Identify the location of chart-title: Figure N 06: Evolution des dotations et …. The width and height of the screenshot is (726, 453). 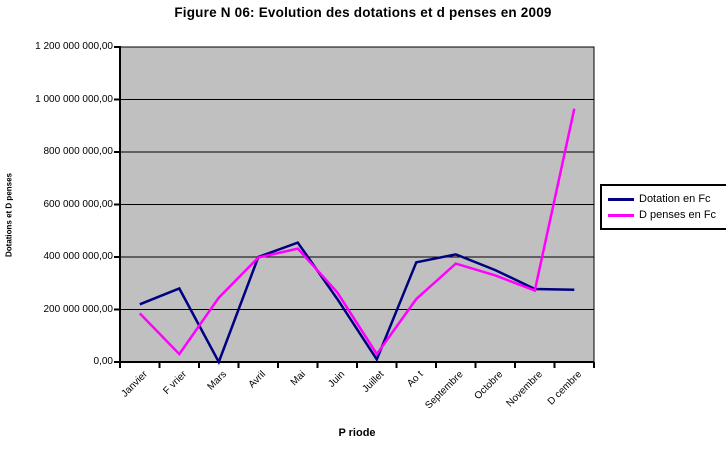
(363, 12).